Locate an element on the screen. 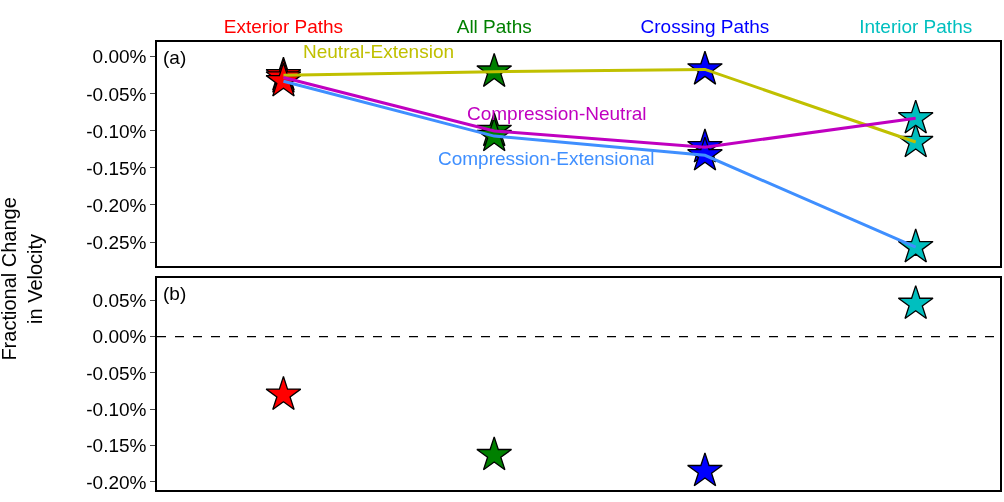  series-label: Compression-Neutral is located at coordinates (557, 113).